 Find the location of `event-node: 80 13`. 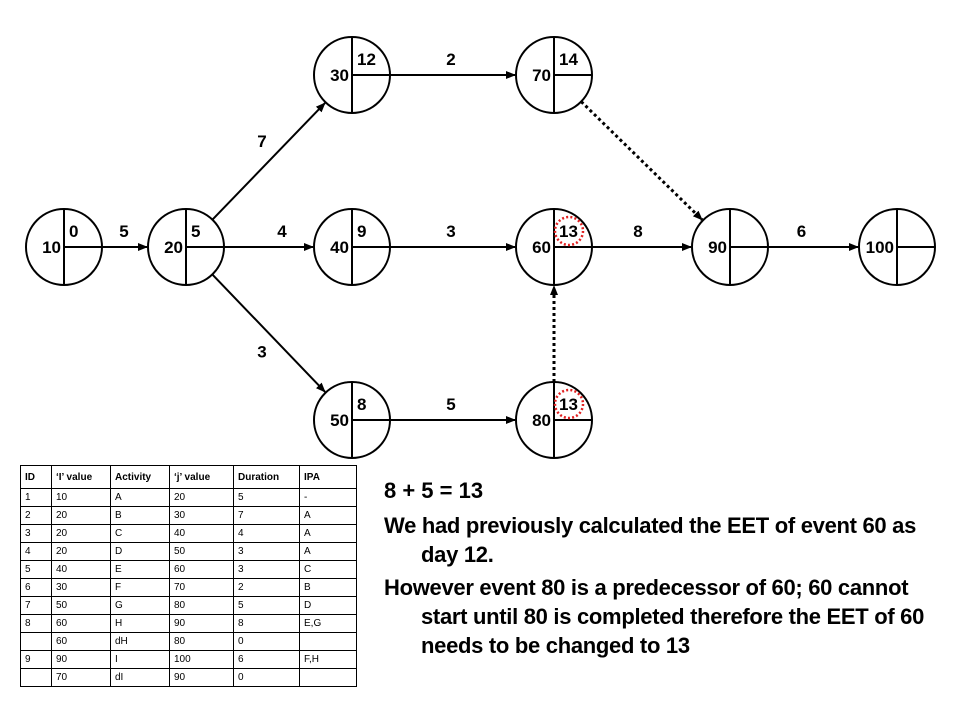

event-node: 80 13 is located at coordinates (554, 420).